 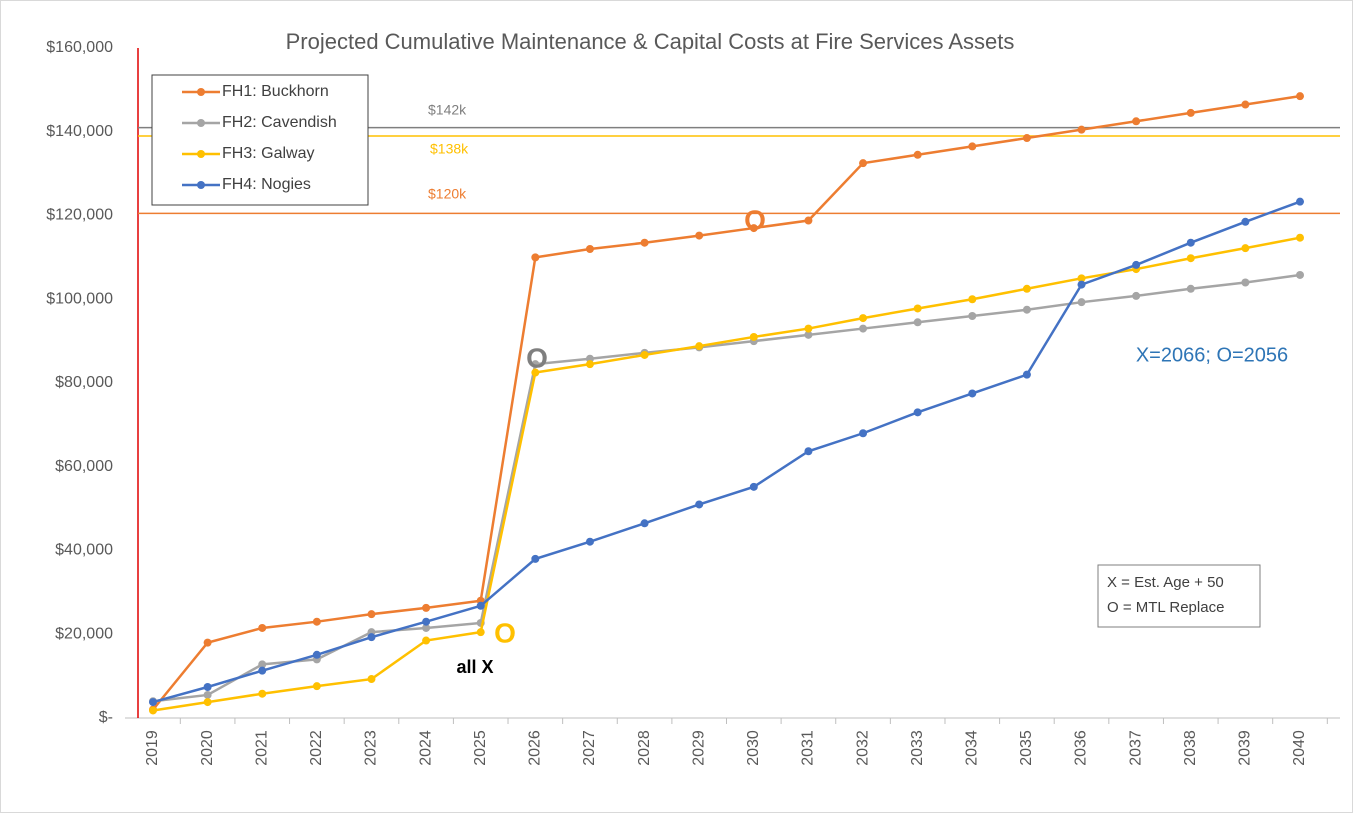 What do you see at coordinates (266, 184) in the screenshot?
I see `legend-label: FH4: Nogies` at bounding box center [266, 184].